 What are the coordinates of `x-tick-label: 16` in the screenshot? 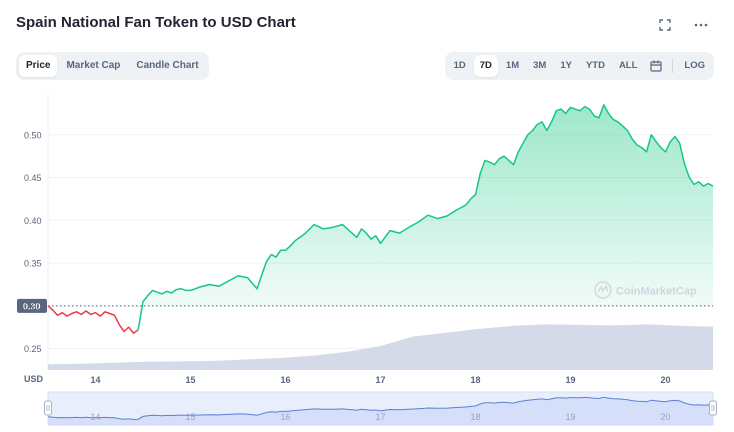 It's located at (285, 380).